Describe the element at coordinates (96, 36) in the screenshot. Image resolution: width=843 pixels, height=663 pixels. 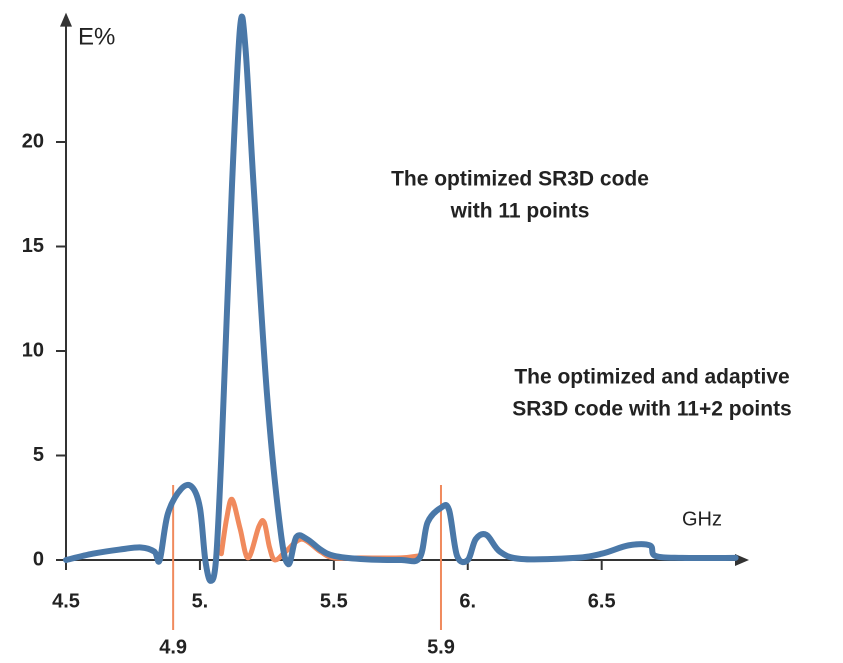
I see `y-axis-label: E%` at that location.